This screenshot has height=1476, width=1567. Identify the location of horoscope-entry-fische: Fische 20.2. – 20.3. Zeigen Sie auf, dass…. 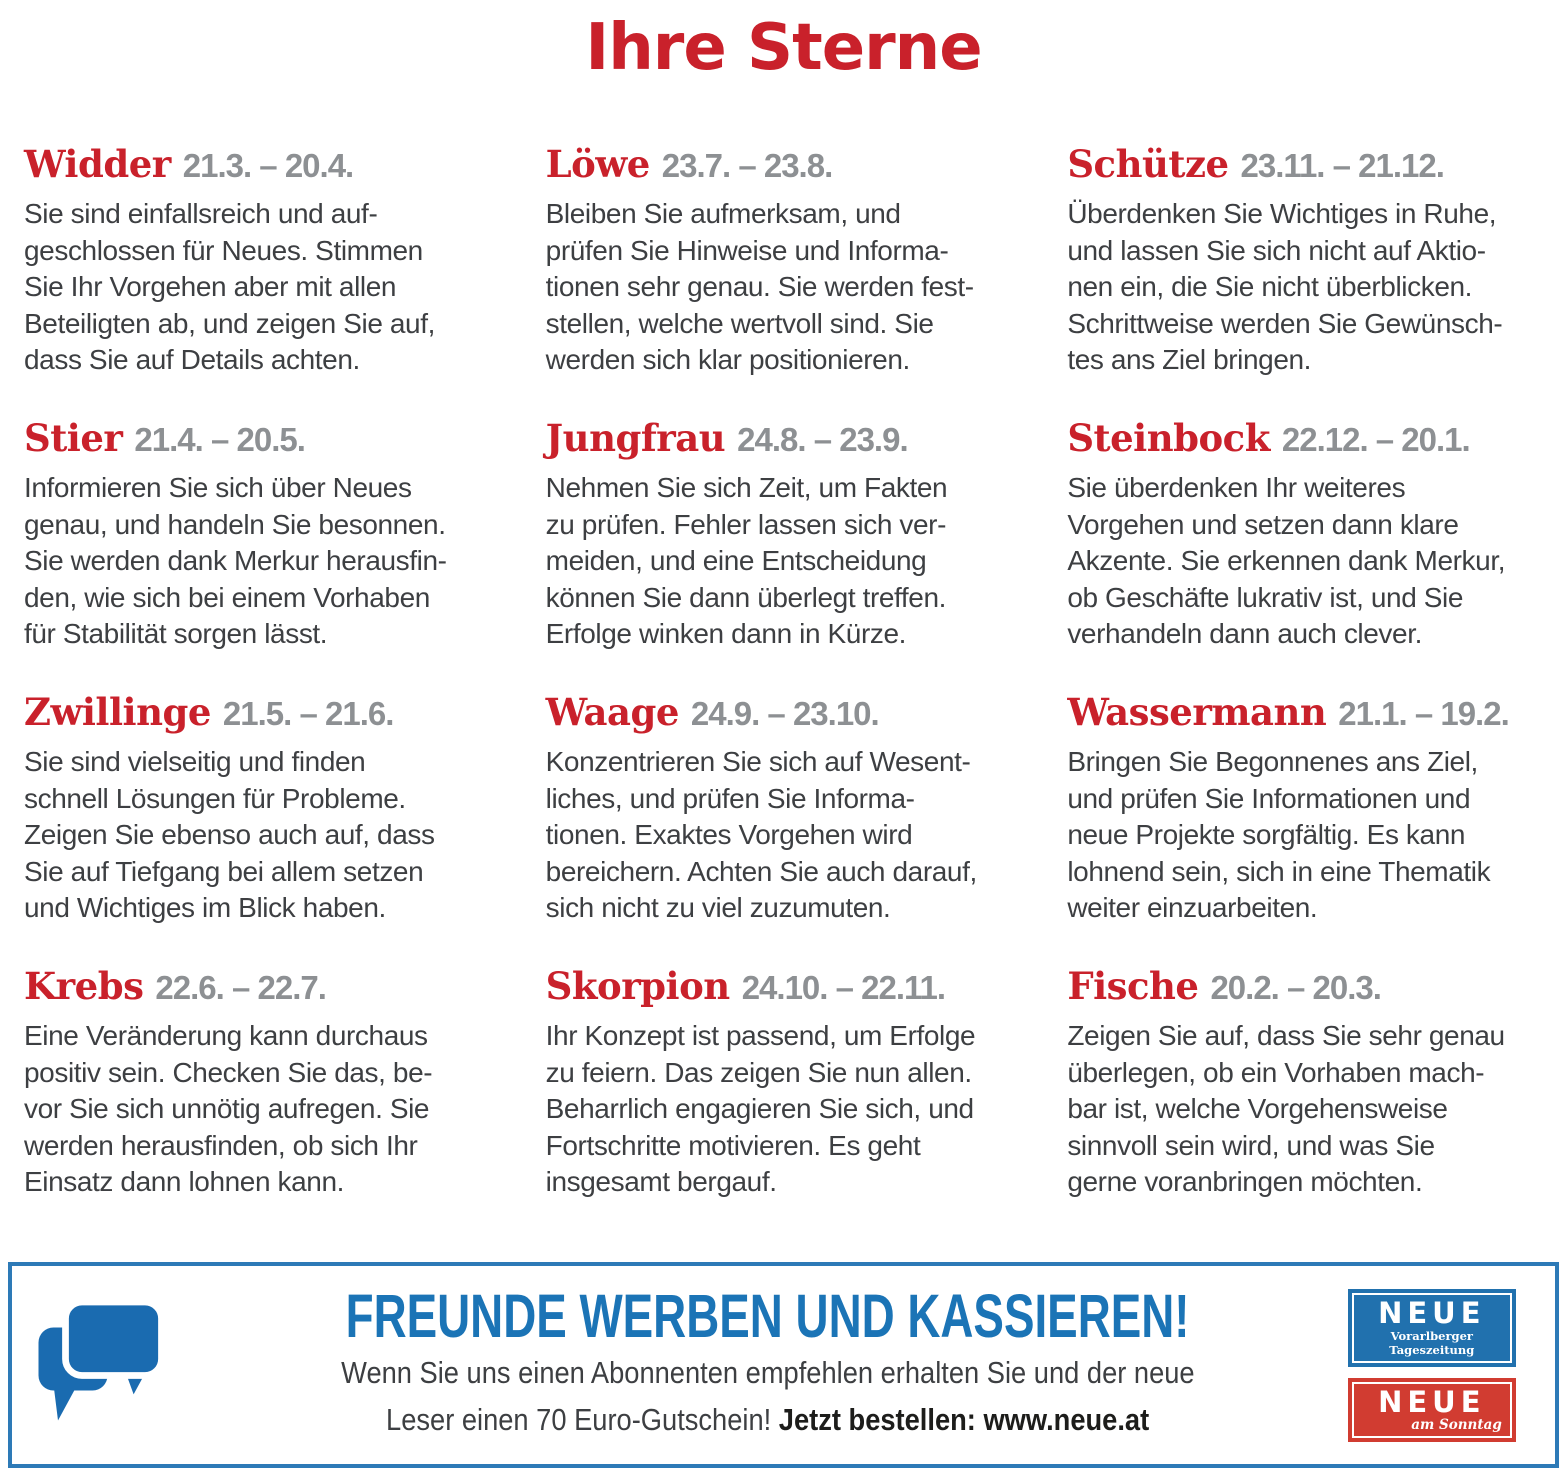
(1305, 1101).